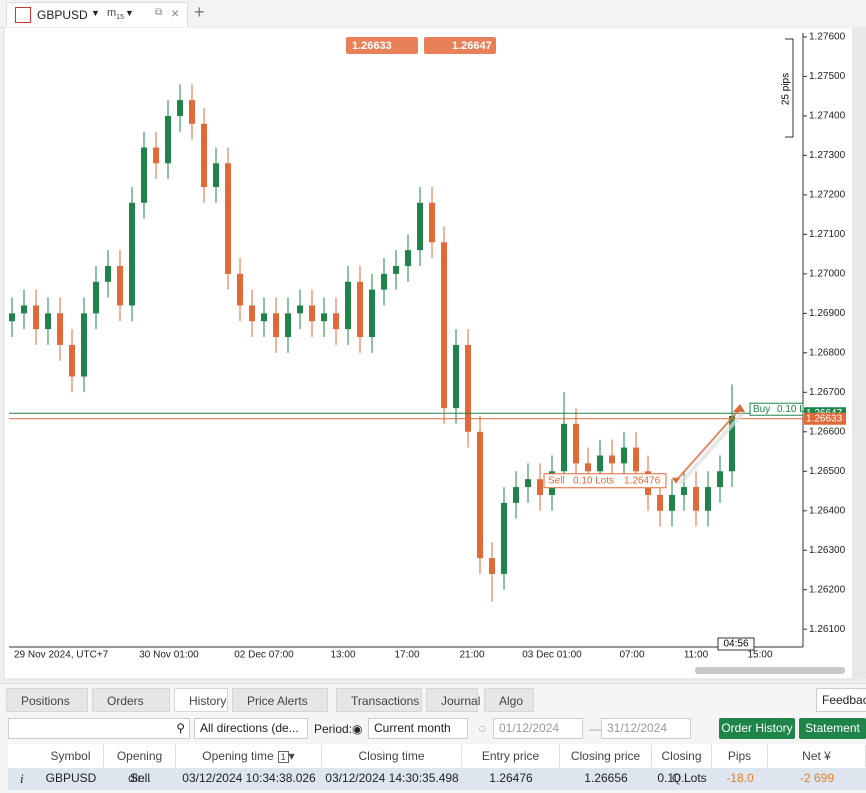 The image size is (866, 793). I want to click on timeframe-unit: m, so click(112, 13).